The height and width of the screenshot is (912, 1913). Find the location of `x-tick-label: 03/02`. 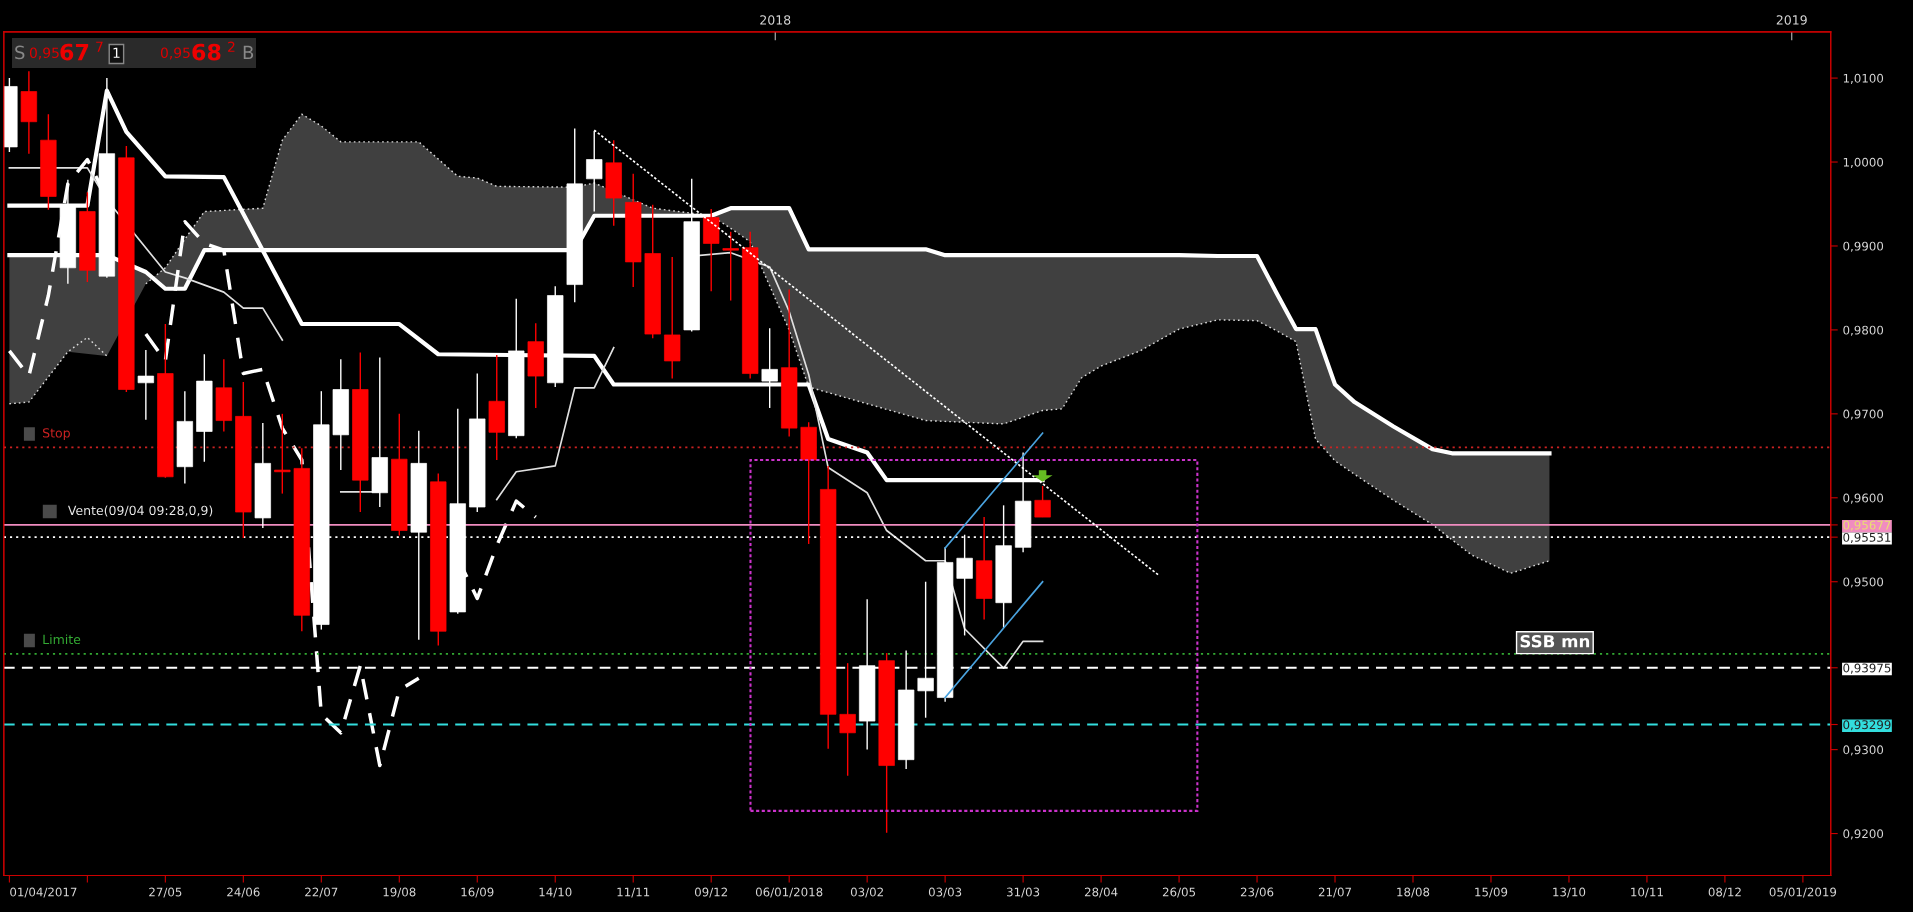

x-tick-label: 03/02 is located at coordinates (866, 892).